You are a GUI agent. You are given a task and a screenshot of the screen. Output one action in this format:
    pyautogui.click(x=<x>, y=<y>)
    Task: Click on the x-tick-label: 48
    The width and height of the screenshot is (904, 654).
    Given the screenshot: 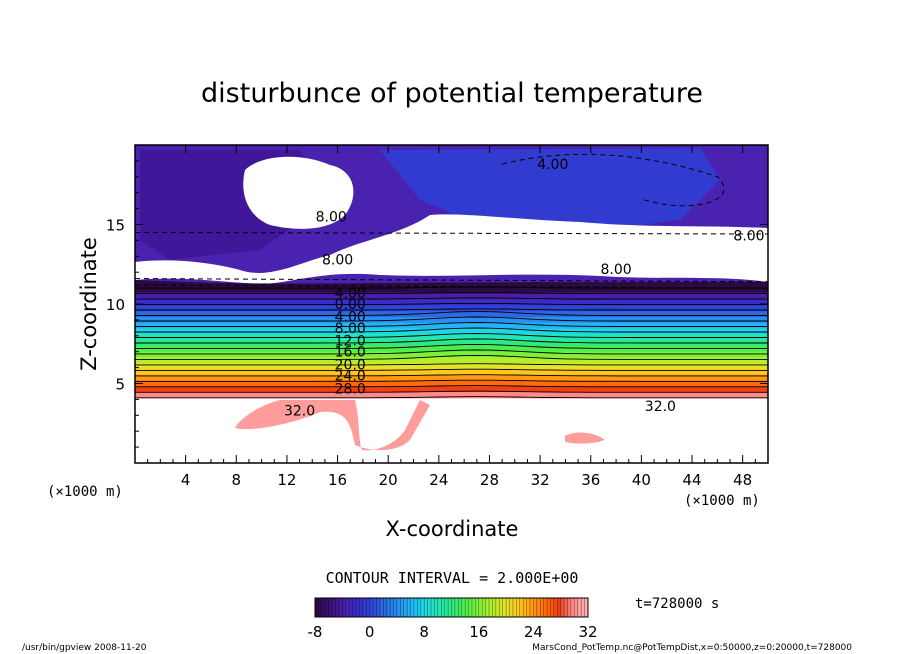 What is the action you would take?
    pyautogui.click(x=742, y=480)
    